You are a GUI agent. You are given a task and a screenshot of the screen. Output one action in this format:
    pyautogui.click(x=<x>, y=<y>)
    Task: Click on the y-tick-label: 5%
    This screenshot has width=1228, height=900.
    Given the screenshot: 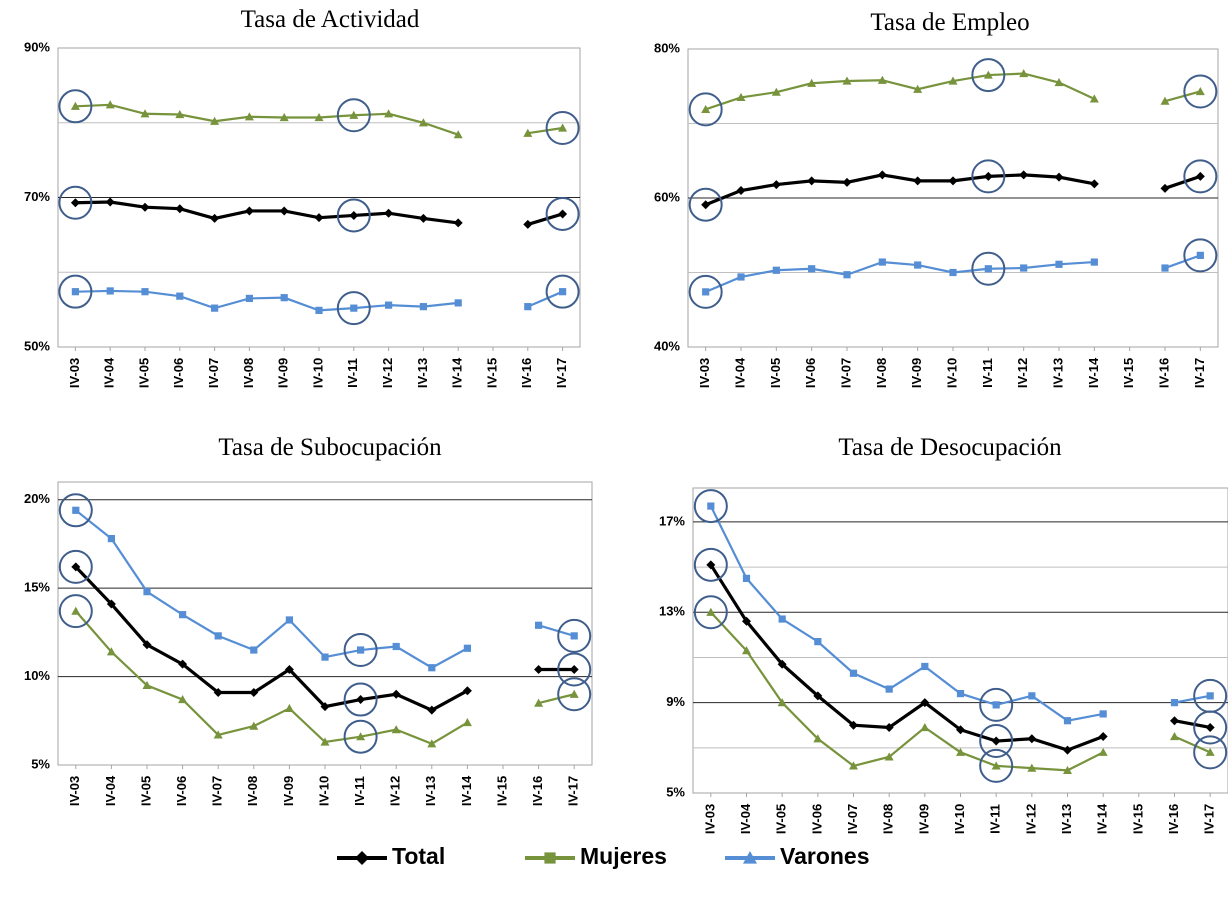 What is the action you would take?
    pyautogui.click(x=40, y=763)
    